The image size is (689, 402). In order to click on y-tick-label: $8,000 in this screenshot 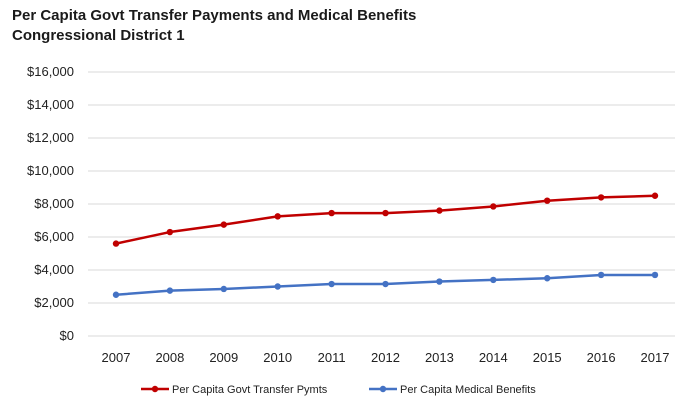, I will do `click(54, 203)`.